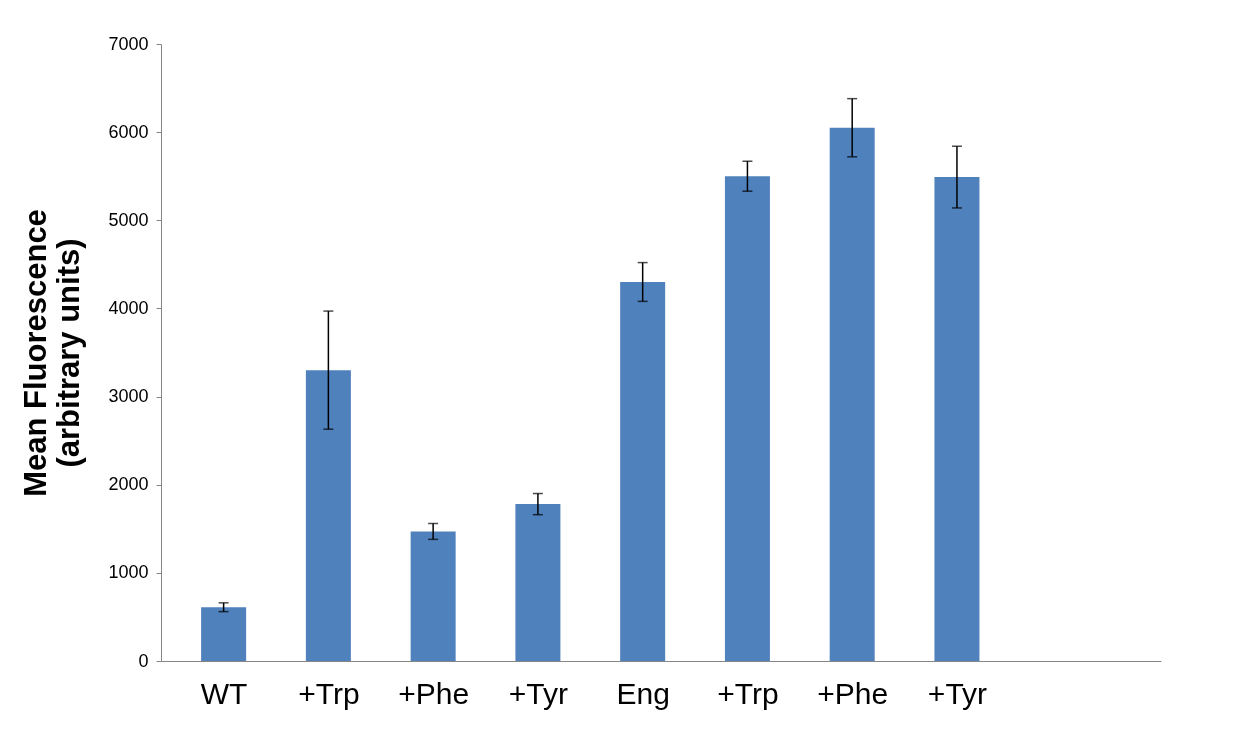 The height and width of the screenshot is (743, 1246). I want to click on y-tick-label: 1000, so click(128, 572).